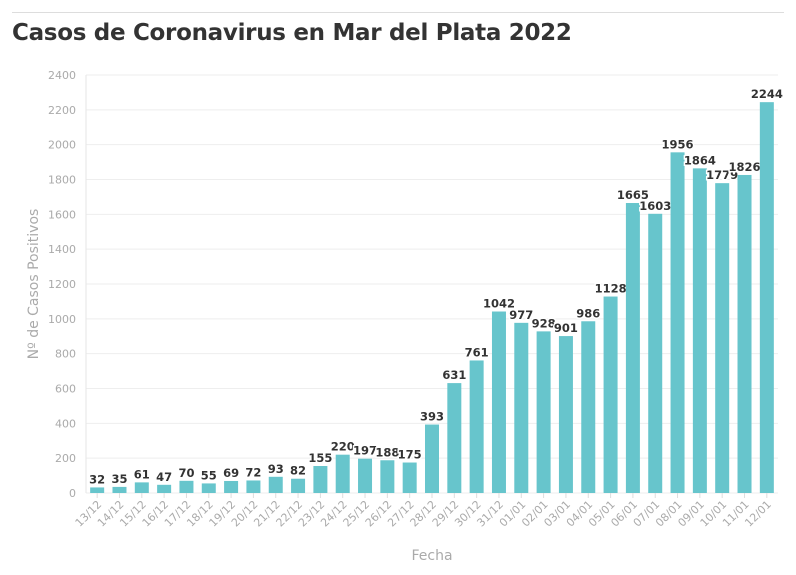  What do you see at coordinates (62, 110) in the screenshot?
I see `y-tick-label: 2200` at bounding box center [62, 110].